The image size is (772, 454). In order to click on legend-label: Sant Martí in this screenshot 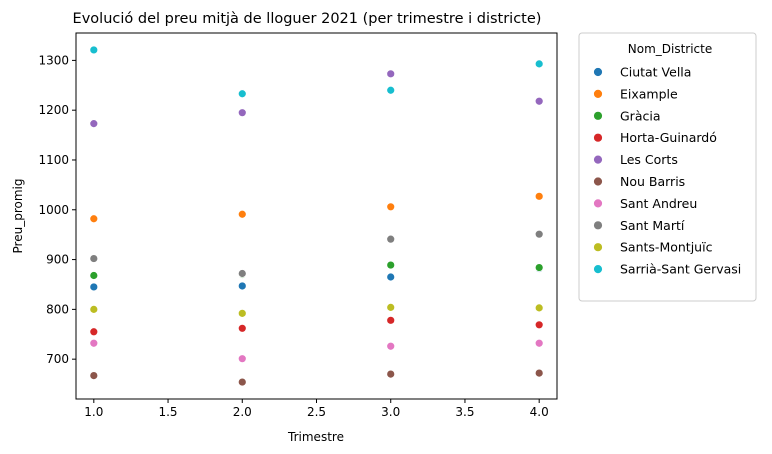, I will do `click(652, 225)`.